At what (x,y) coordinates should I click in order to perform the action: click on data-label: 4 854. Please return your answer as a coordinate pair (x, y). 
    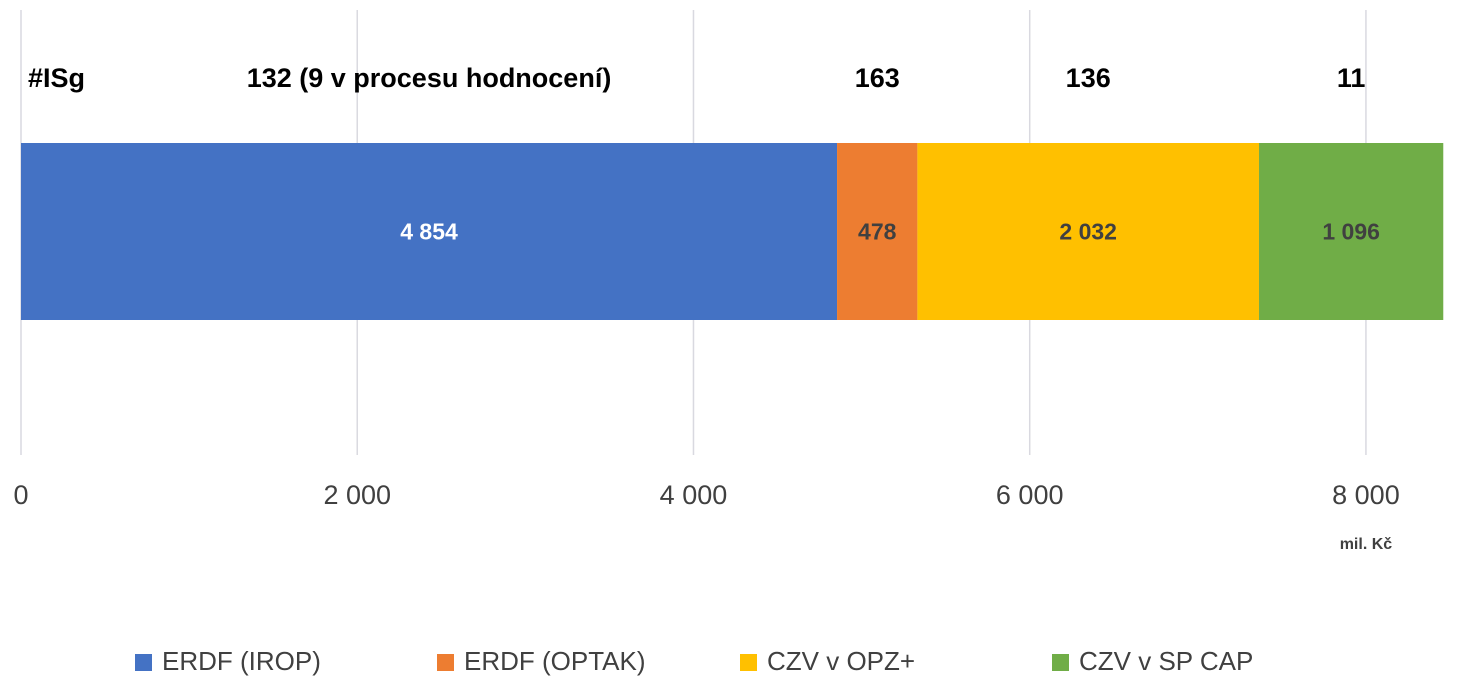
    Looking at the image, I should click on (429, 232).